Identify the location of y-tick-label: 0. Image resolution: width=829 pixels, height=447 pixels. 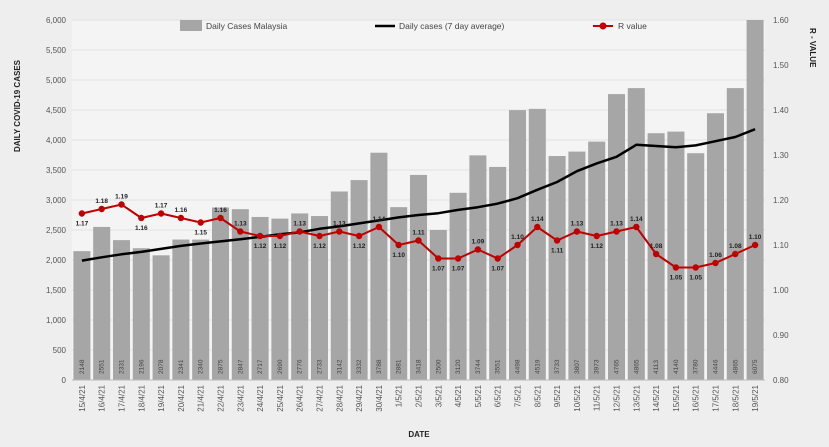
(64, 380).